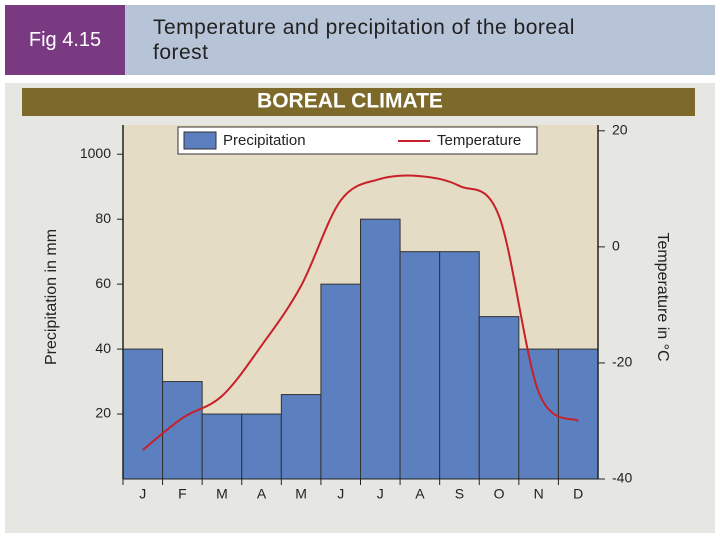  What do you see at coordinates (103, 283) in the screenshot?
I see `y-tick-label: 60` at bounding box center [103, 283].